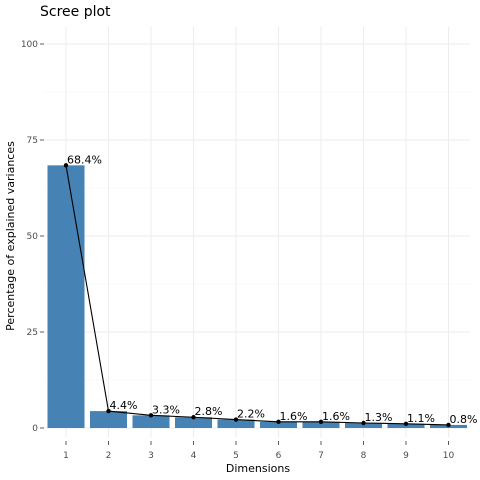 The height and width of the screenshot is (480, 480). I want to click on data-label: 3.3%, so click(166, 409).